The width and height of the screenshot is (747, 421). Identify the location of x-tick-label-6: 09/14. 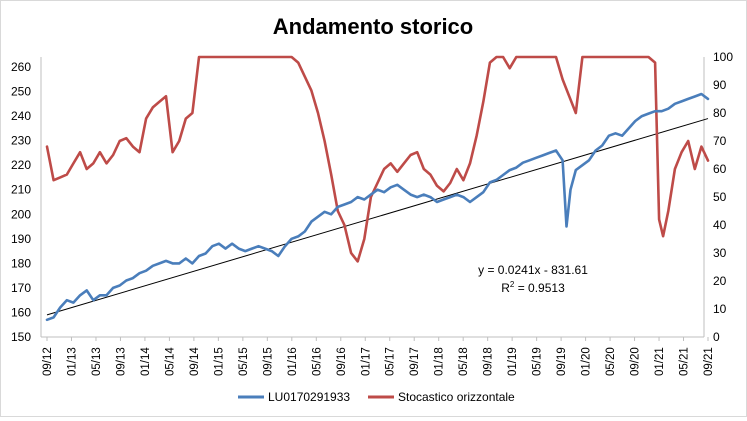
(195, 361).